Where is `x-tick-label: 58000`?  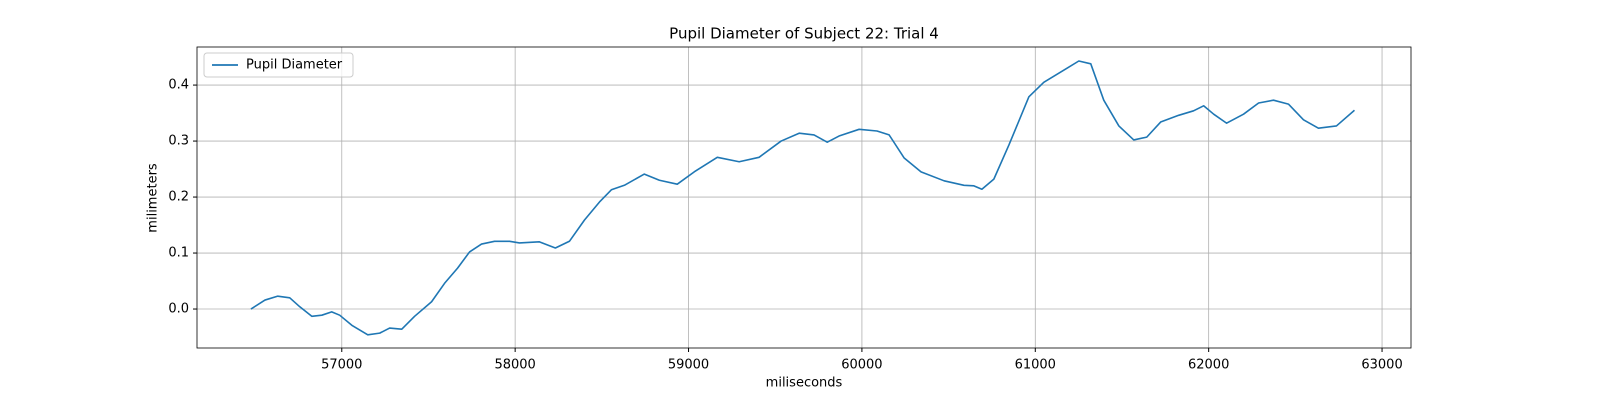
x-tick-label: 58000 is located at coordinates (514, 365).